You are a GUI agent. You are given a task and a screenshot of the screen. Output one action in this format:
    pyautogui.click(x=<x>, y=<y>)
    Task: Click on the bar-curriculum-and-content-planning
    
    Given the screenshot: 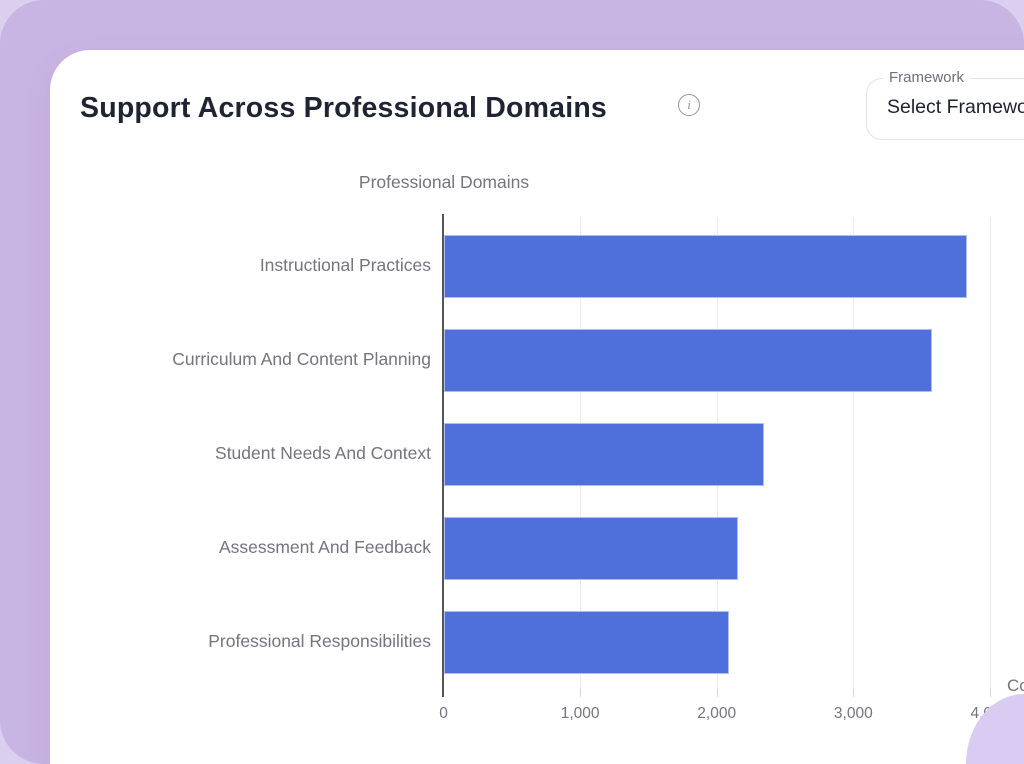 What is the action you would take?
    pyautogui.click(x=688, y=360)
    